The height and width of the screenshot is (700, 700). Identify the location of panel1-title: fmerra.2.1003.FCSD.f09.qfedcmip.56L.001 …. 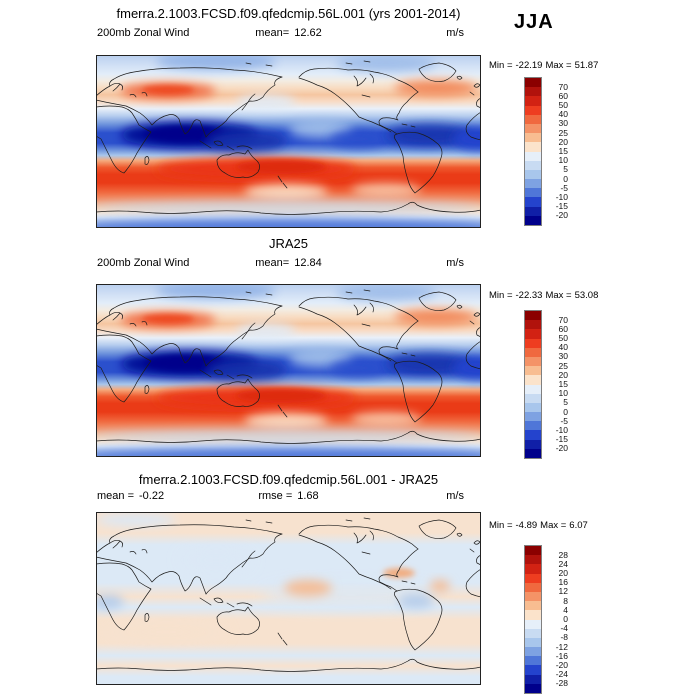
(288, 13).